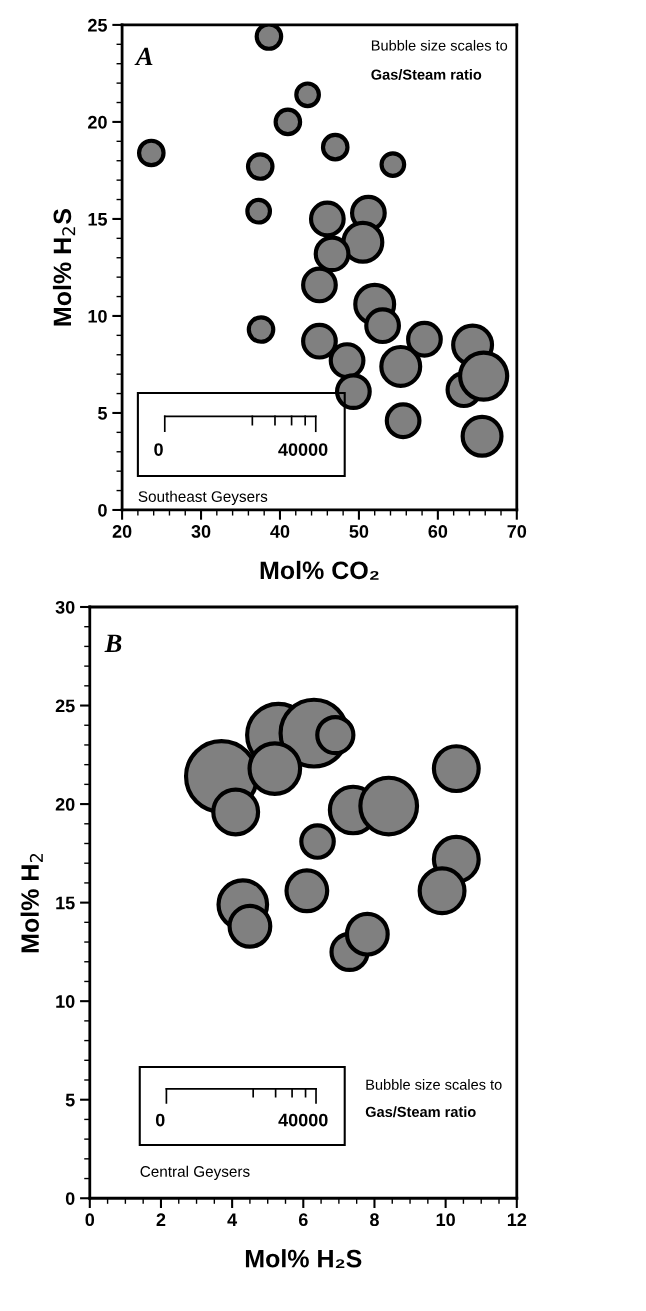  Describe the element at coordinates (232, 1219) in the screenshot. I see `x-tick-label: 4` at that location.